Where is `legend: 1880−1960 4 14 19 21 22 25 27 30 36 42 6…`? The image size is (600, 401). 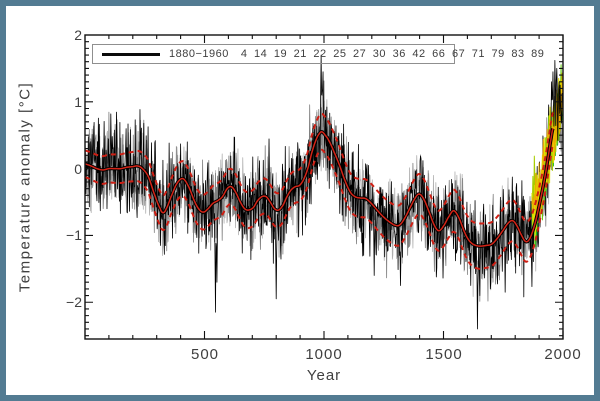
legend: 1880−1960 4 14 19 21 22 25 27 30 36 42 6… is located at coordinates (318, 54).